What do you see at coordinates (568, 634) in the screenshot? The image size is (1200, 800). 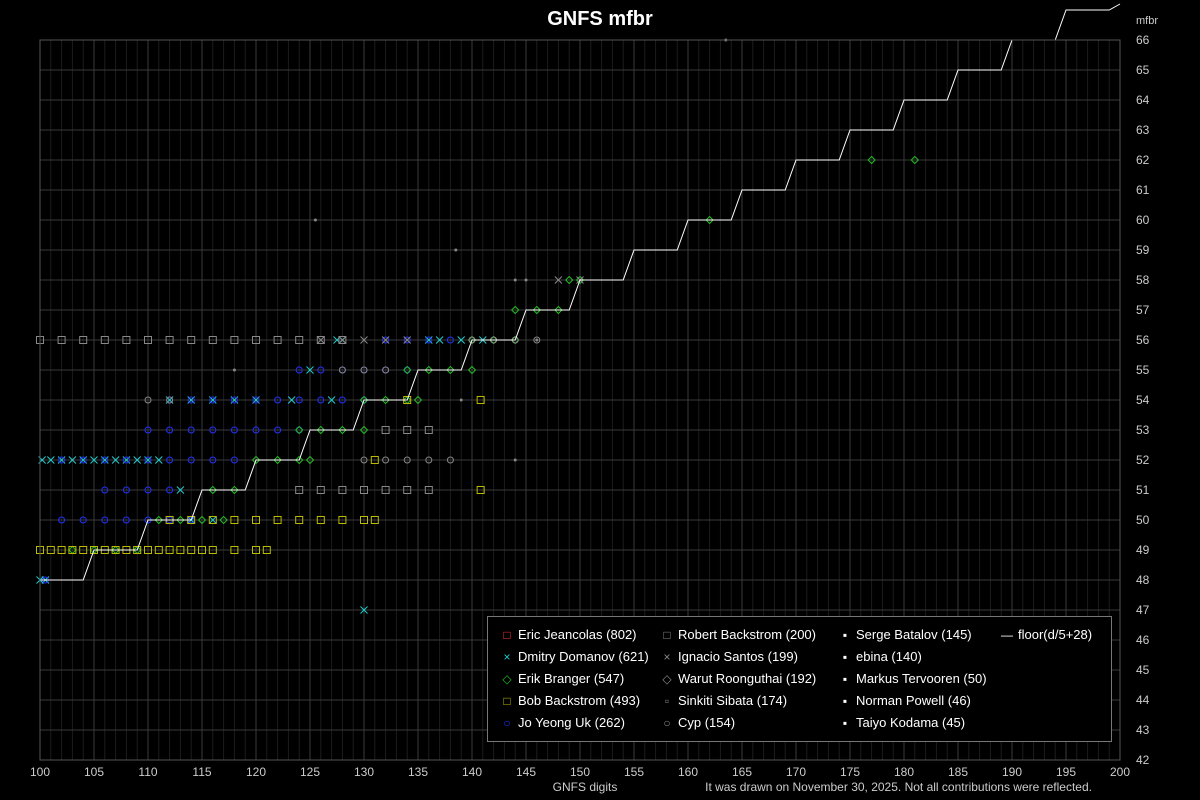 I see `legend-item: □ Eric Jeancolas (802)` at bounding box center [568, 634].